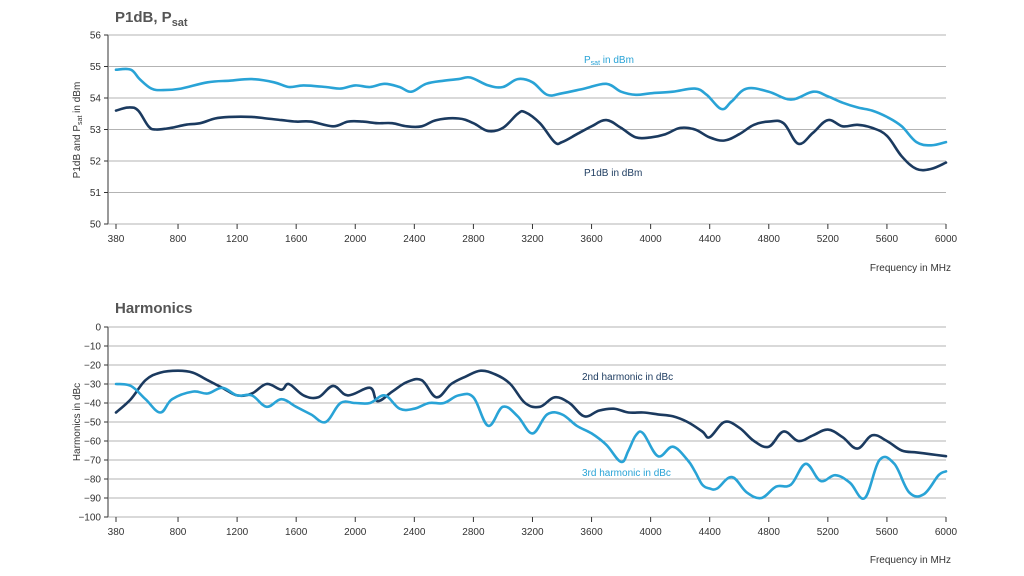 The height and width of the screenshot is (576, 1024). I want to click on chart-title: Harmonics, so click(154, 308).